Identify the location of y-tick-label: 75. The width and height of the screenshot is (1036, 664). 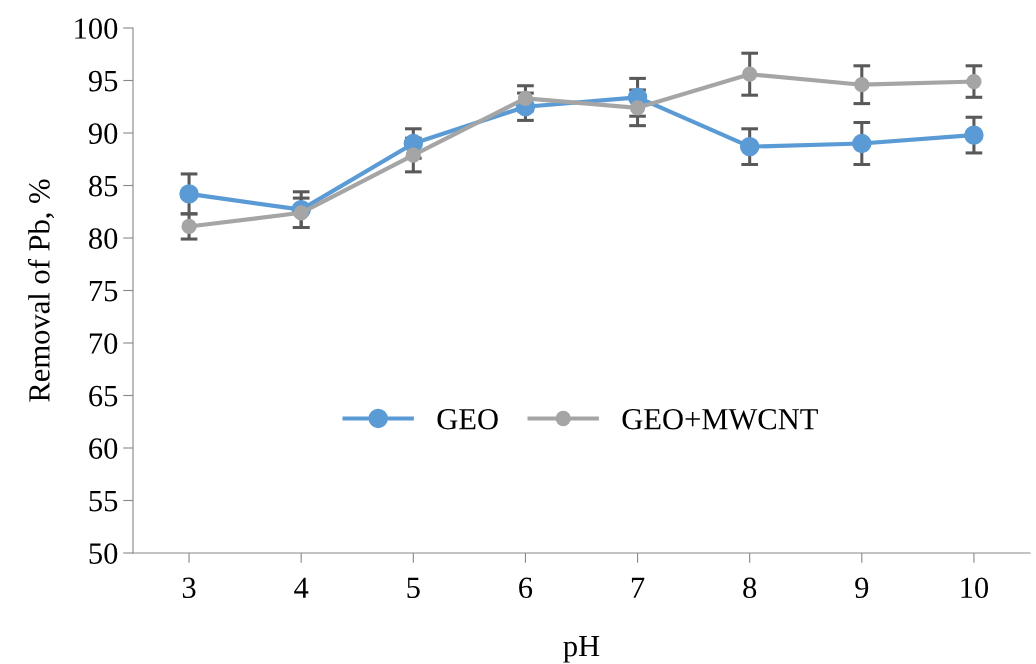
(103, 291).